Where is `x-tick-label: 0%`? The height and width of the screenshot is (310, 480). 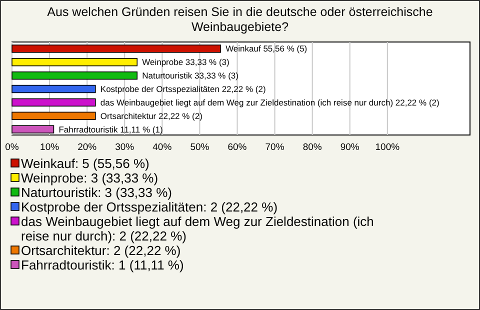
x-tick-label: 0% is located at coordinates (12, 147).